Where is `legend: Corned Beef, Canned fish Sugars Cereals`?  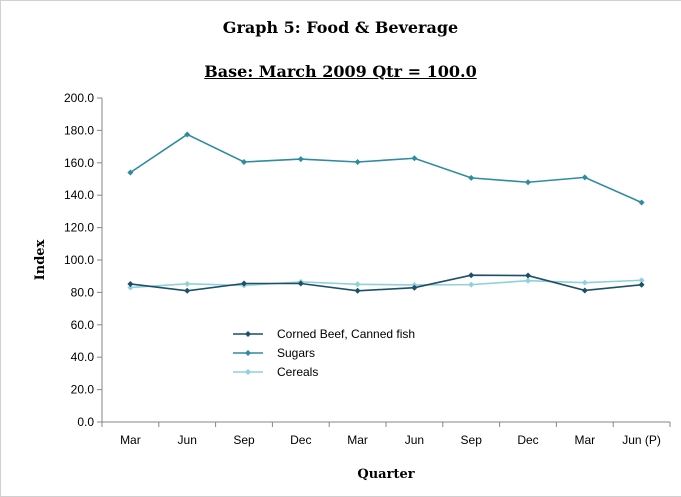
legend: Corned Beef, Canned fish Sugars Cereals is located at coordinates (324, 353).